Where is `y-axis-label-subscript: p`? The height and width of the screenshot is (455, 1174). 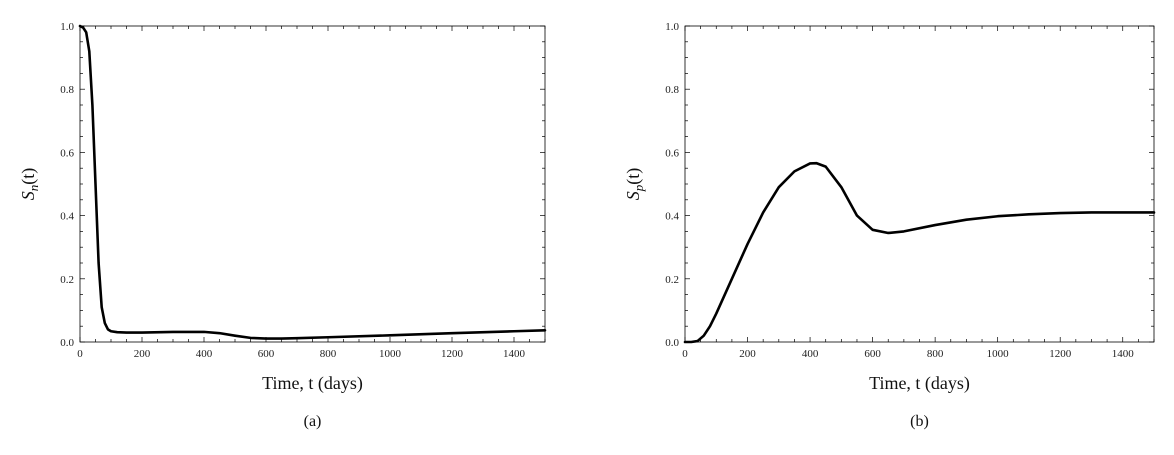 y-axis-label-subscript: p is located at coordinates (638, 188).